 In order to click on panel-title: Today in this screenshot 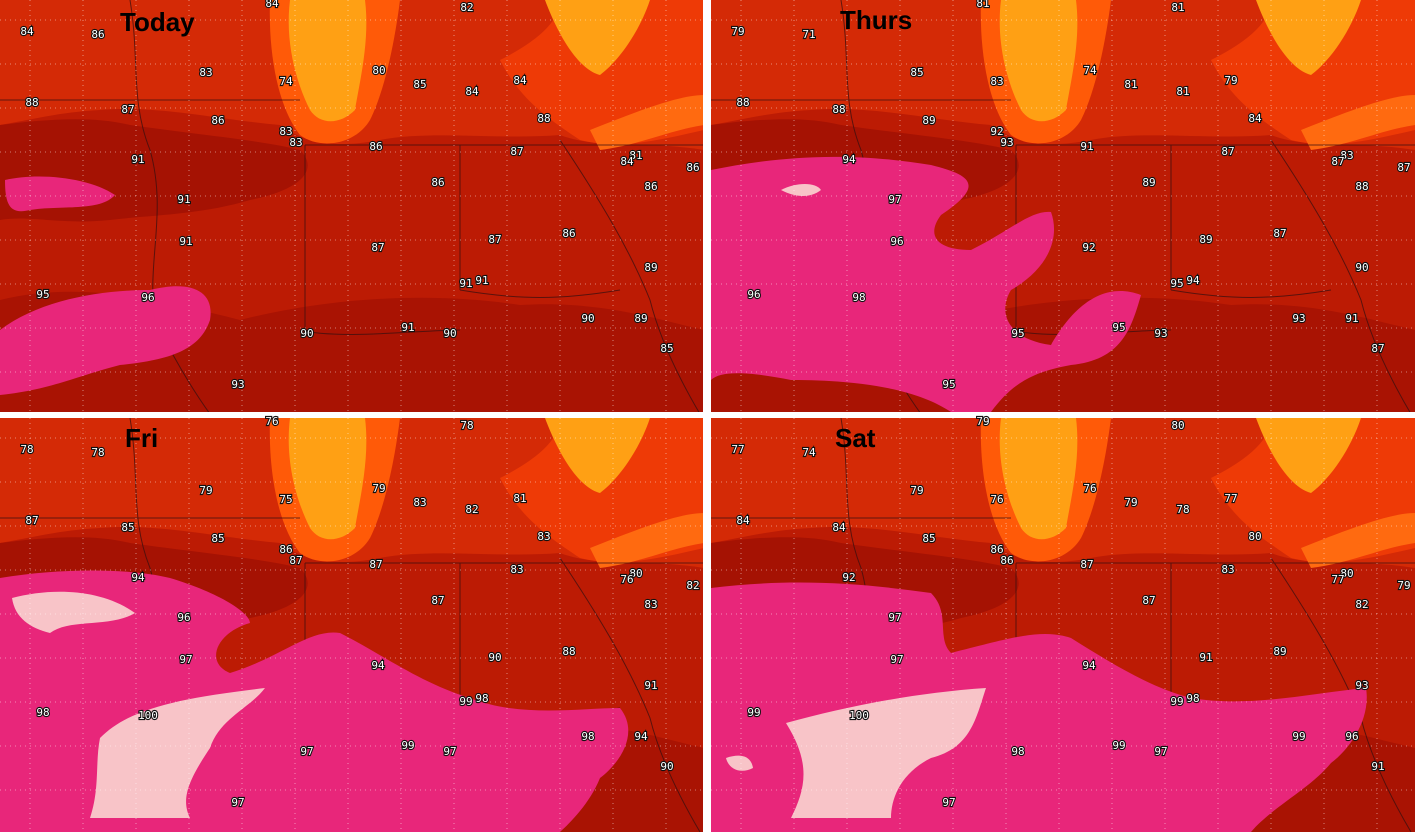, I will do `click(157, 22)`.